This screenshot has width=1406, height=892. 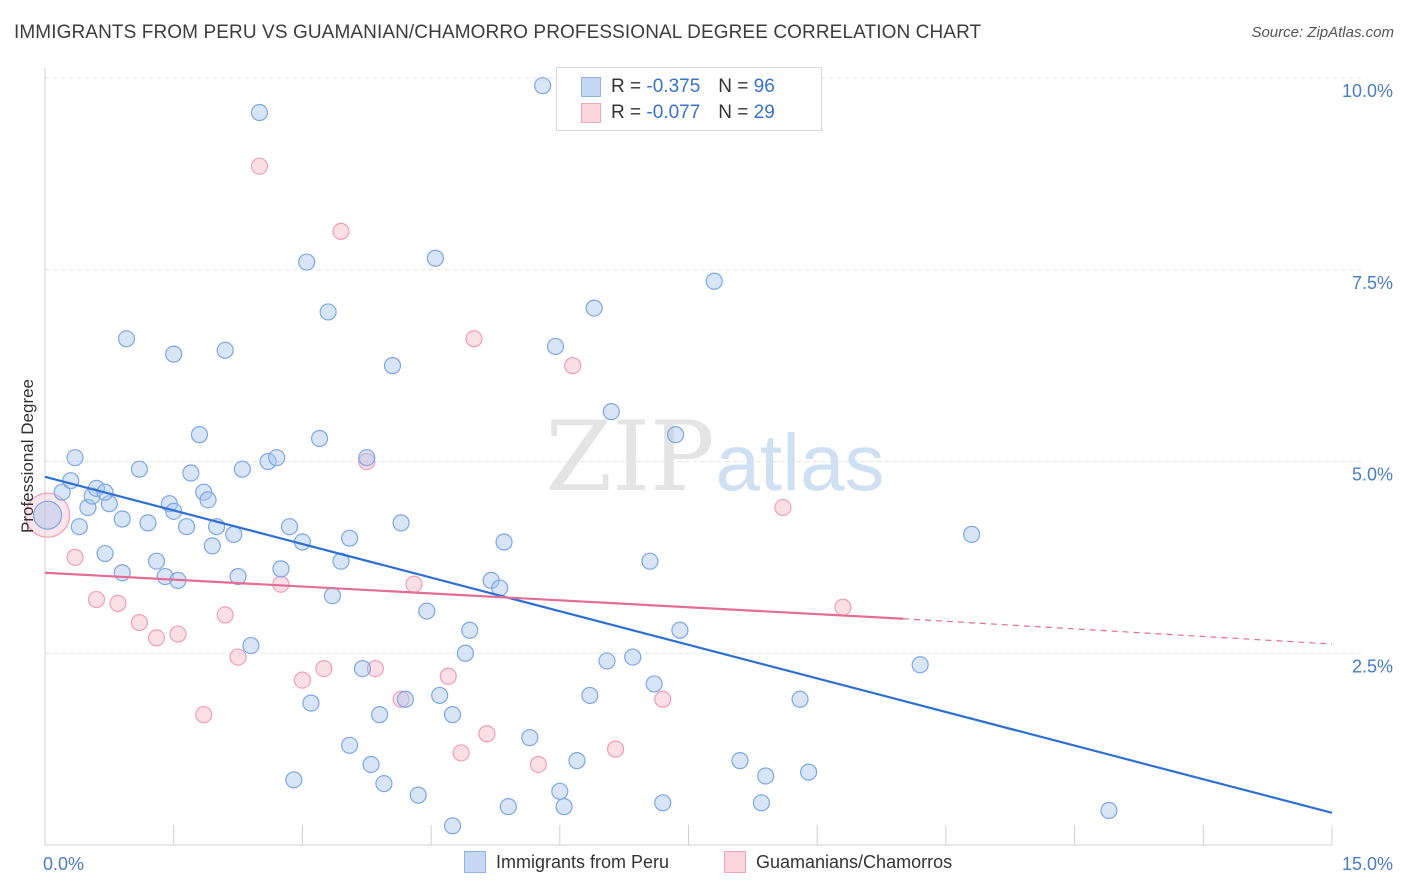 What do you see at coordinates (626, 112) in the screenshot?
I see `legend-r-label: R =` at bounding box center [626, 112].